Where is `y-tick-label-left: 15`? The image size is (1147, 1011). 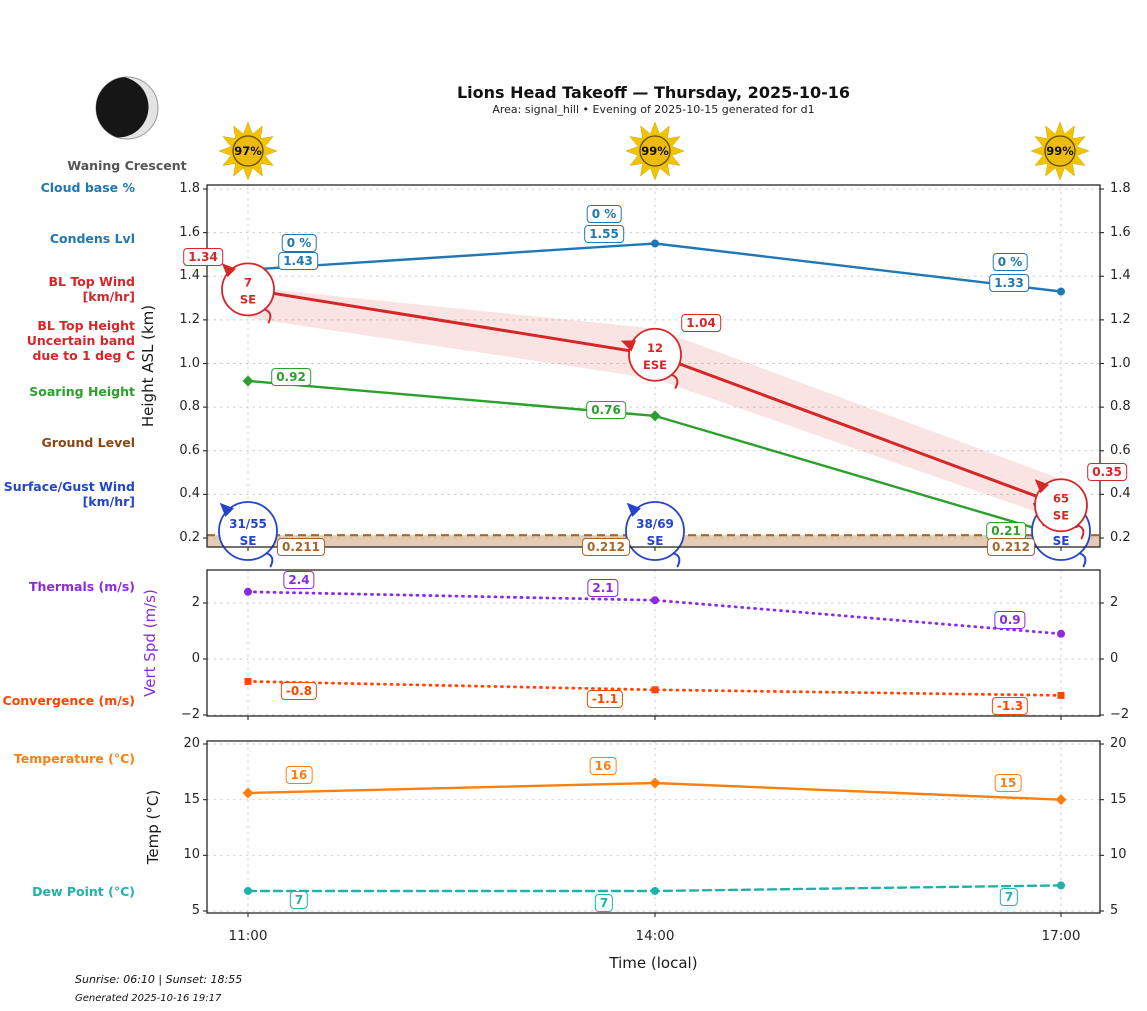 y-tick-label-left: 15 is located at coordinates (191, 799).